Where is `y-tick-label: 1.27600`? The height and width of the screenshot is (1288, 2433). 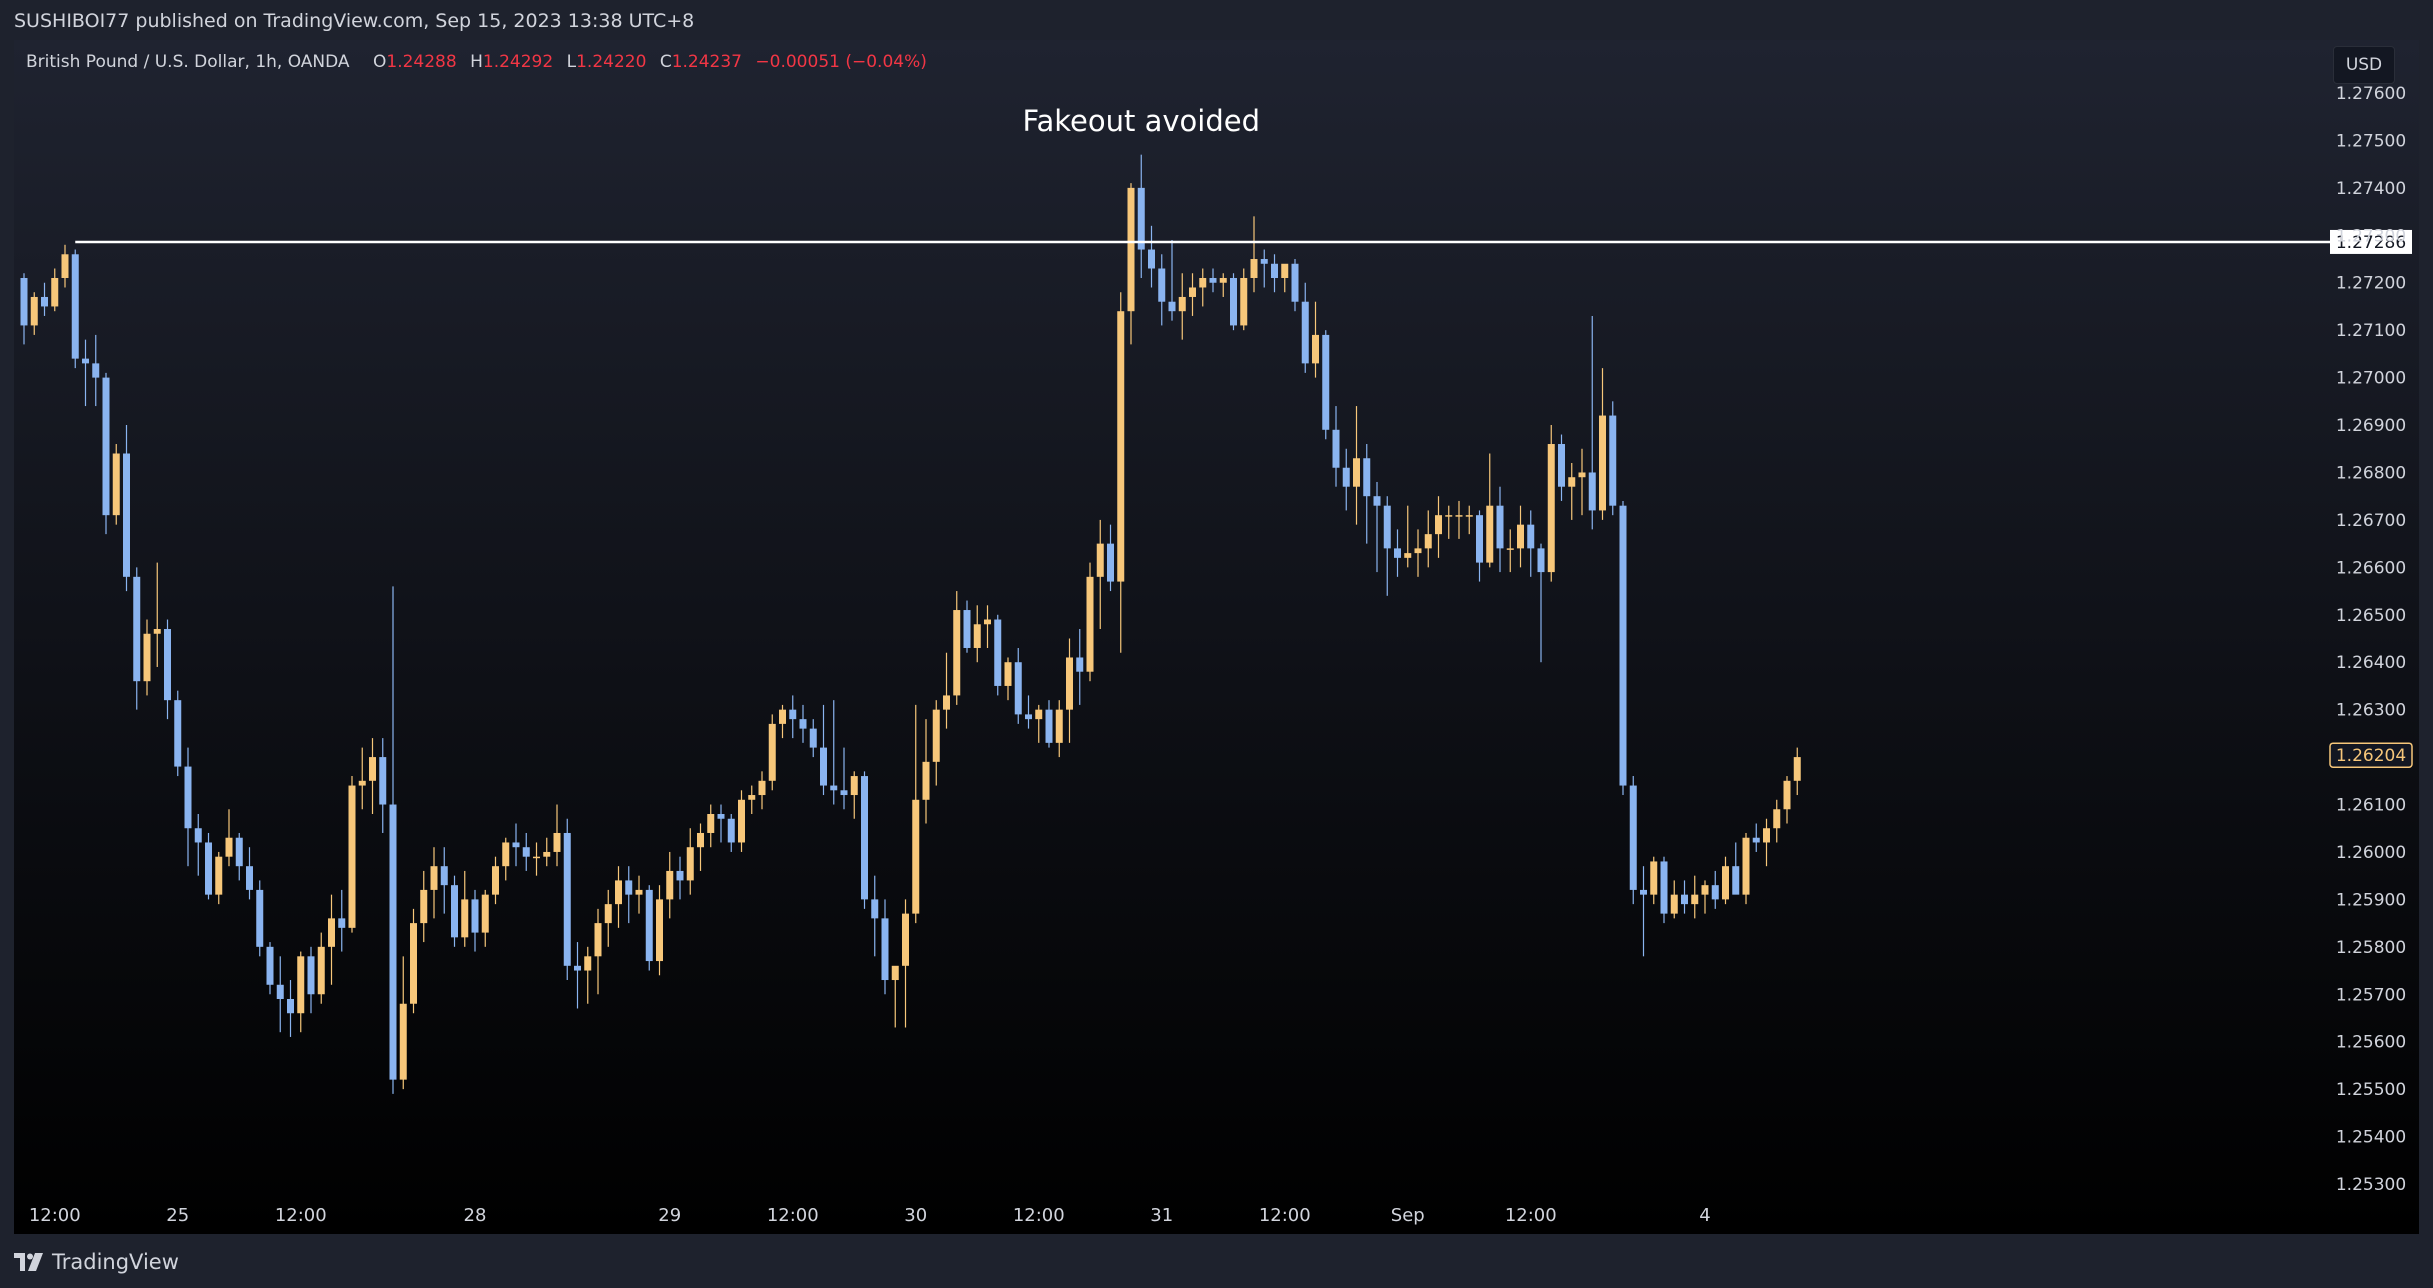
y-tick-label: 1.27600 is located at coordinates (2371, 94).